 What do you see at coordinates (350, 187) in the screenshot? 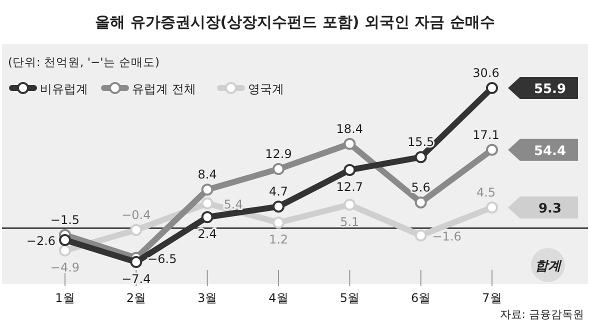
I see `data-label: 12.7` at bounding box center [350, 187].